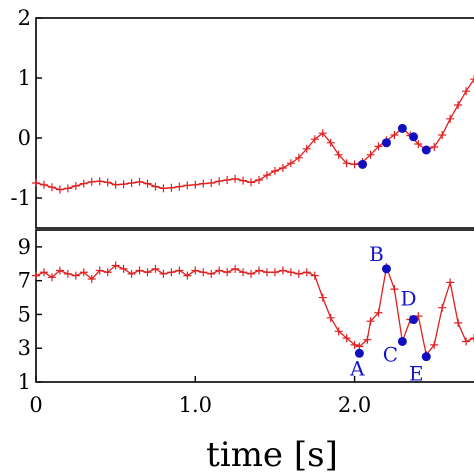  I want to click on annotation-label-b: B, so click(376, 254).